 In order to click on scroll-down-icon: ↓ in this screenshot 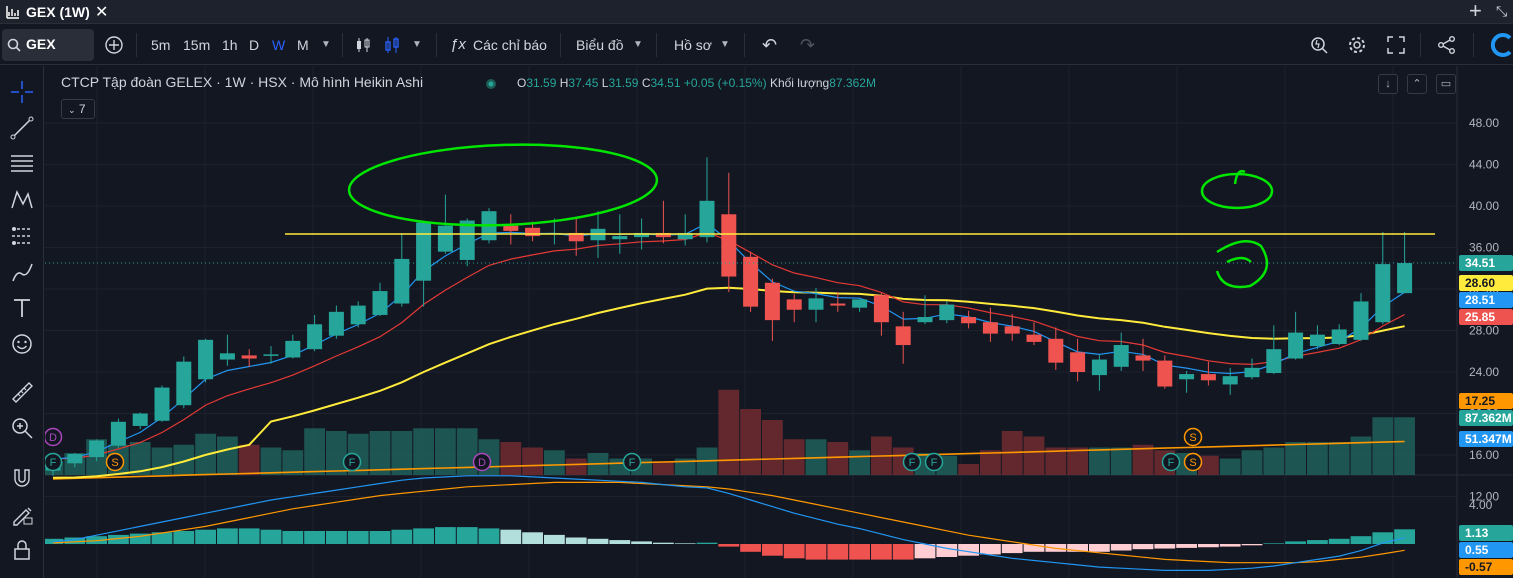, I will do `click(1388, 84)`.